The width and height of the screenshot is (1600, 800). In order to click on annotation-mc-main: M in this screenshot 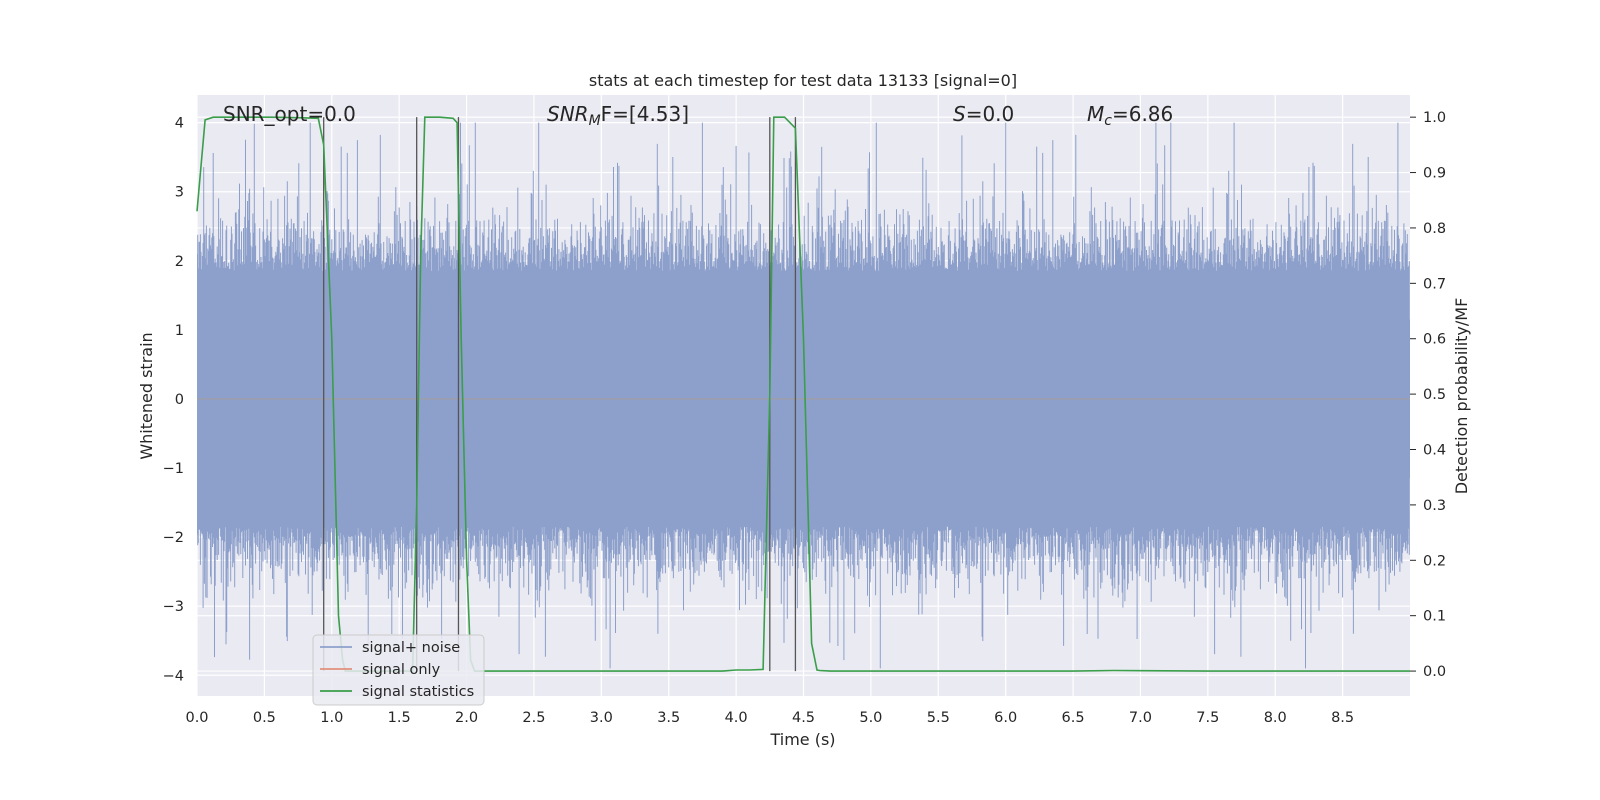, I will do `click(1095, 114)`.